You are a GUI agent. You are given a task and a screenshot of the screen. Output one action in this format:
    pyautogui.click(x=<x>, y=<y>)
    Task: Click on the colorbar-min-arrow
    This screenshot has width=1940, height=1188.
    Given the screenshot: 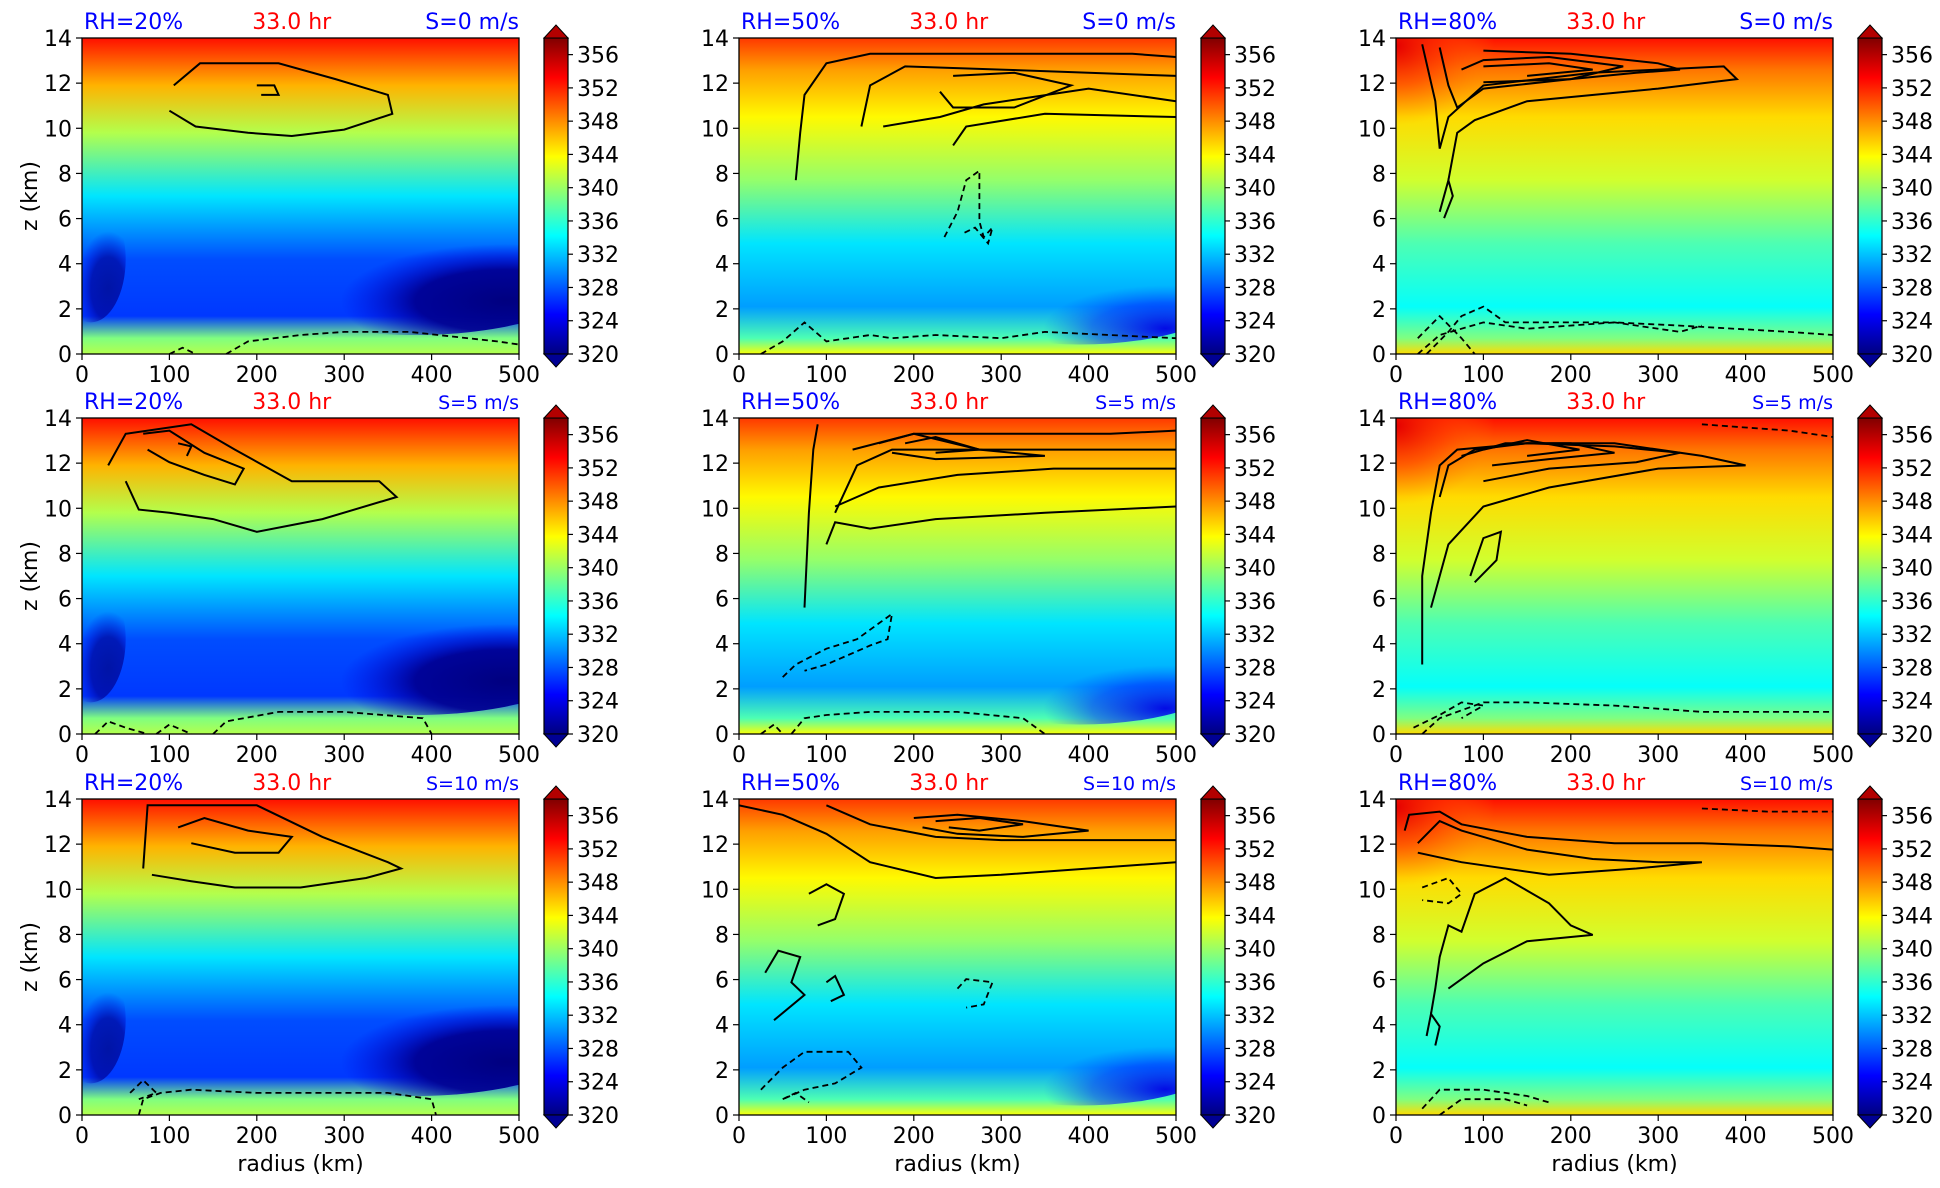 What is the action you would take?
    pyautogui.click(x=1870, y=1121)
    